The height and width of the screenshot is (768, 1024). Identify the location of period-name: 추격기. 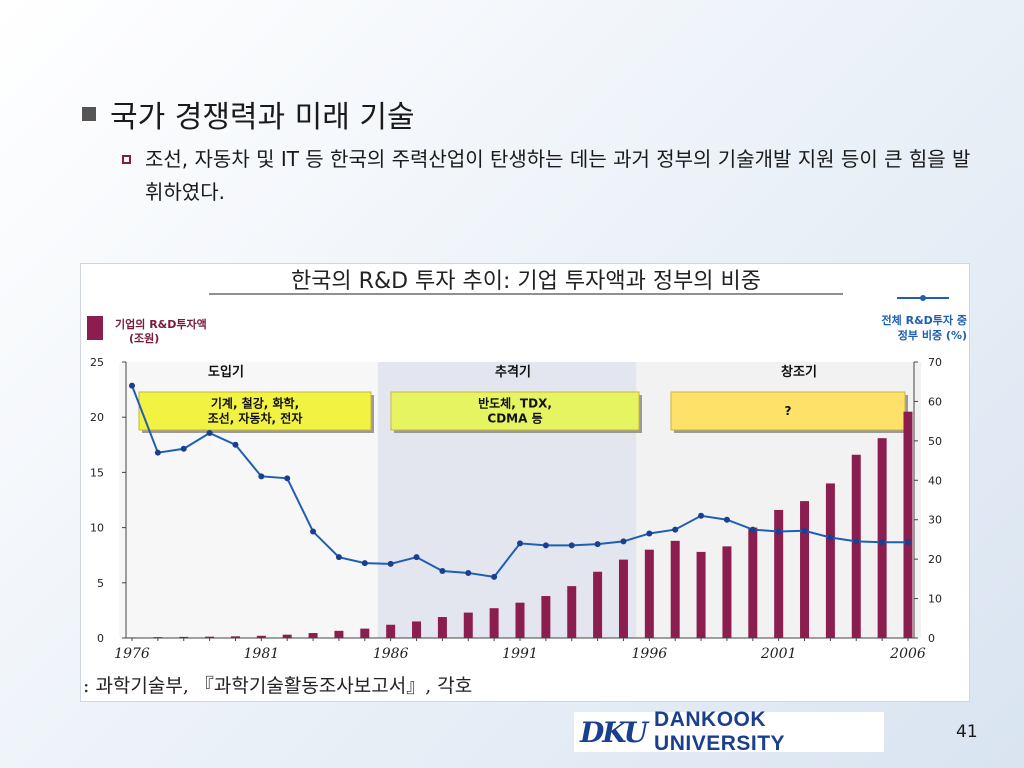
(513, 372).